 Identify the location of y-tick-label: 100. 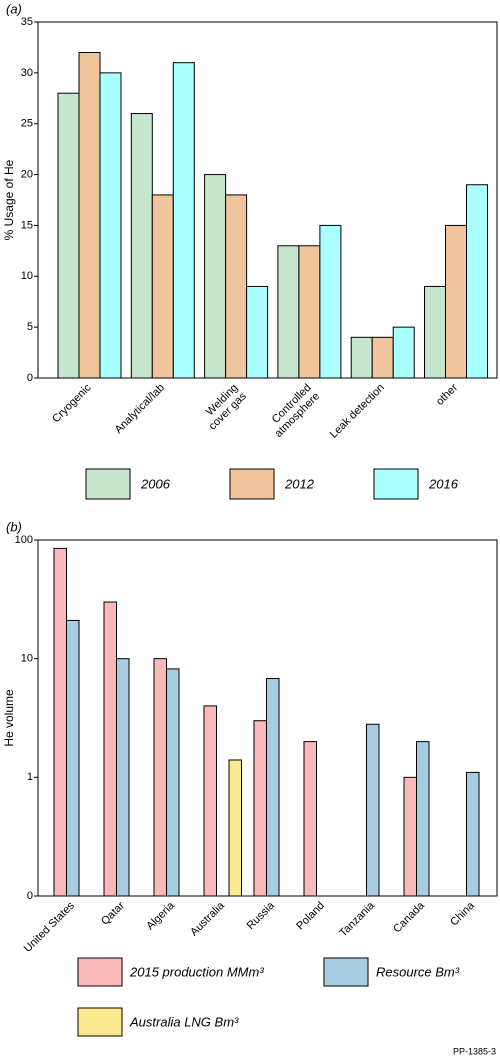
(24, 540).